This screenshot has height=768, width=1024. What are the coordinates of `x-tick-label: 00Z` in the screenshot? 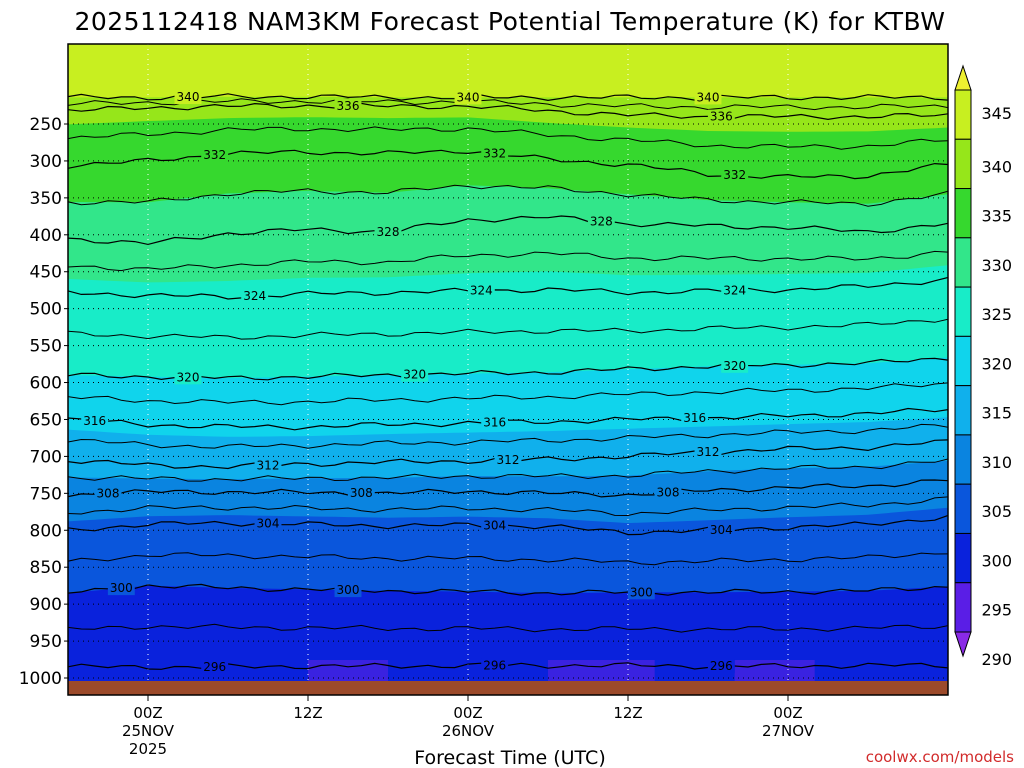 It's located at (787, 713).